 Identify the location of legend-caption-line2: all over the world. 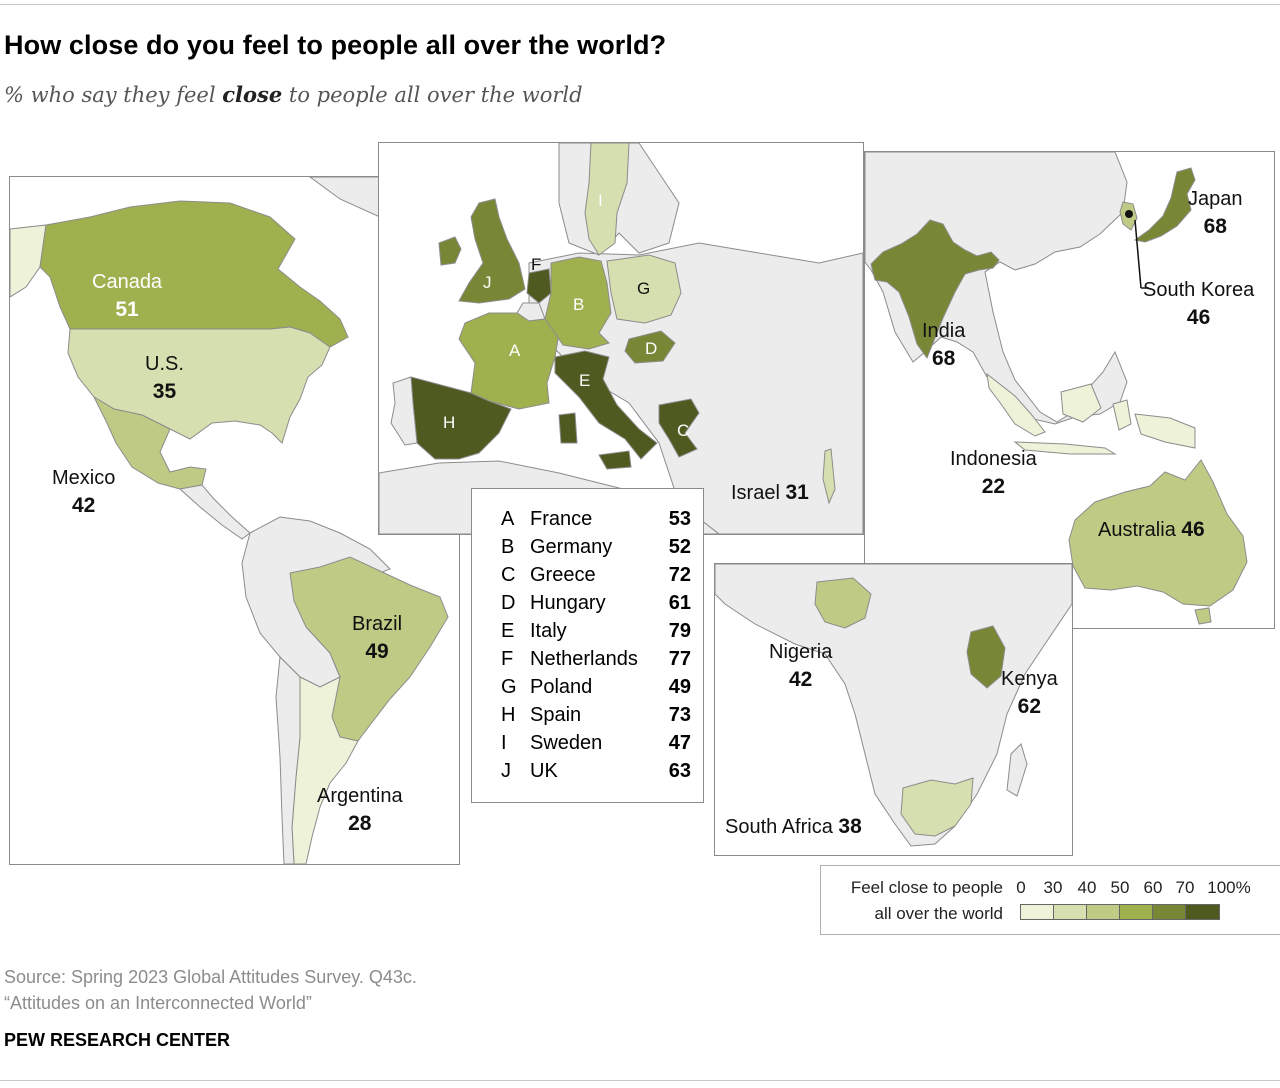
(938, 913).